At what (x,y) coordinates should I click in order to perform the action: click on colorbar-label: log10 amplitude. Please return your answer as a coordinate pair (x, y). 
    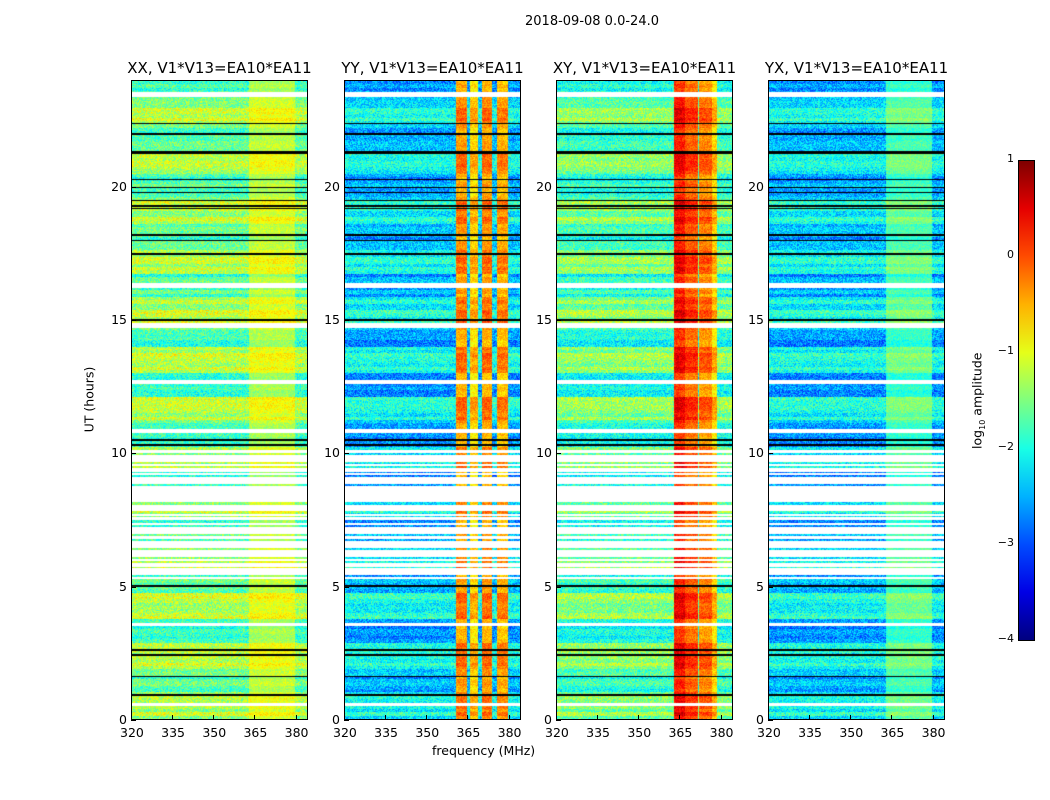
    Looking at the image, I should click on (978, 401).